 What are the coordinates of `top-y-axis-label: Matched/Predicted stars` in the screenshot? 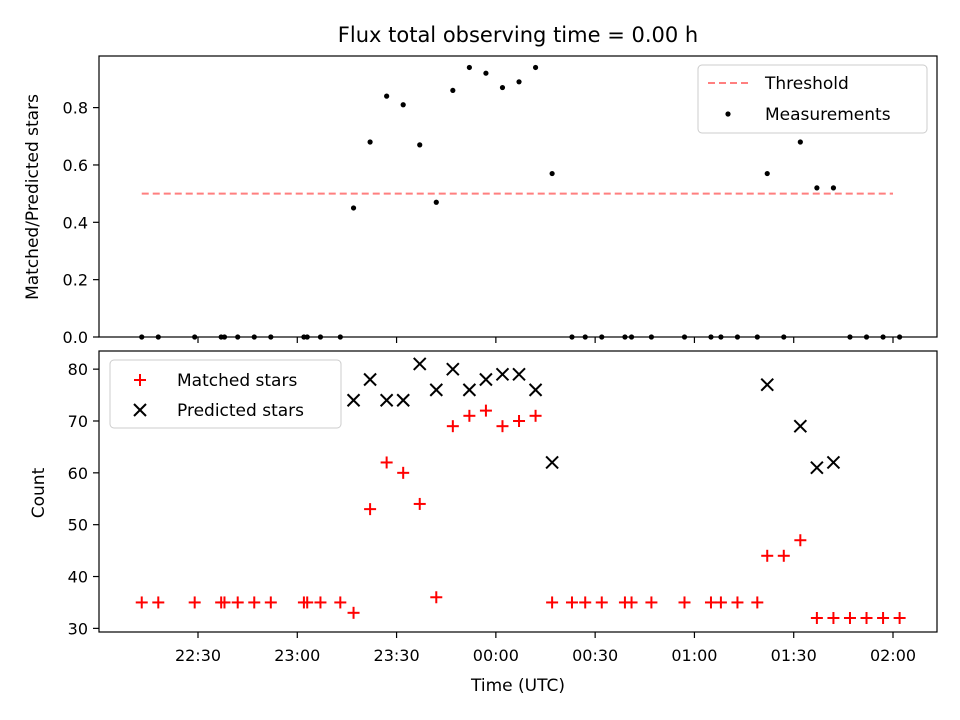 It's located at (33, 197).